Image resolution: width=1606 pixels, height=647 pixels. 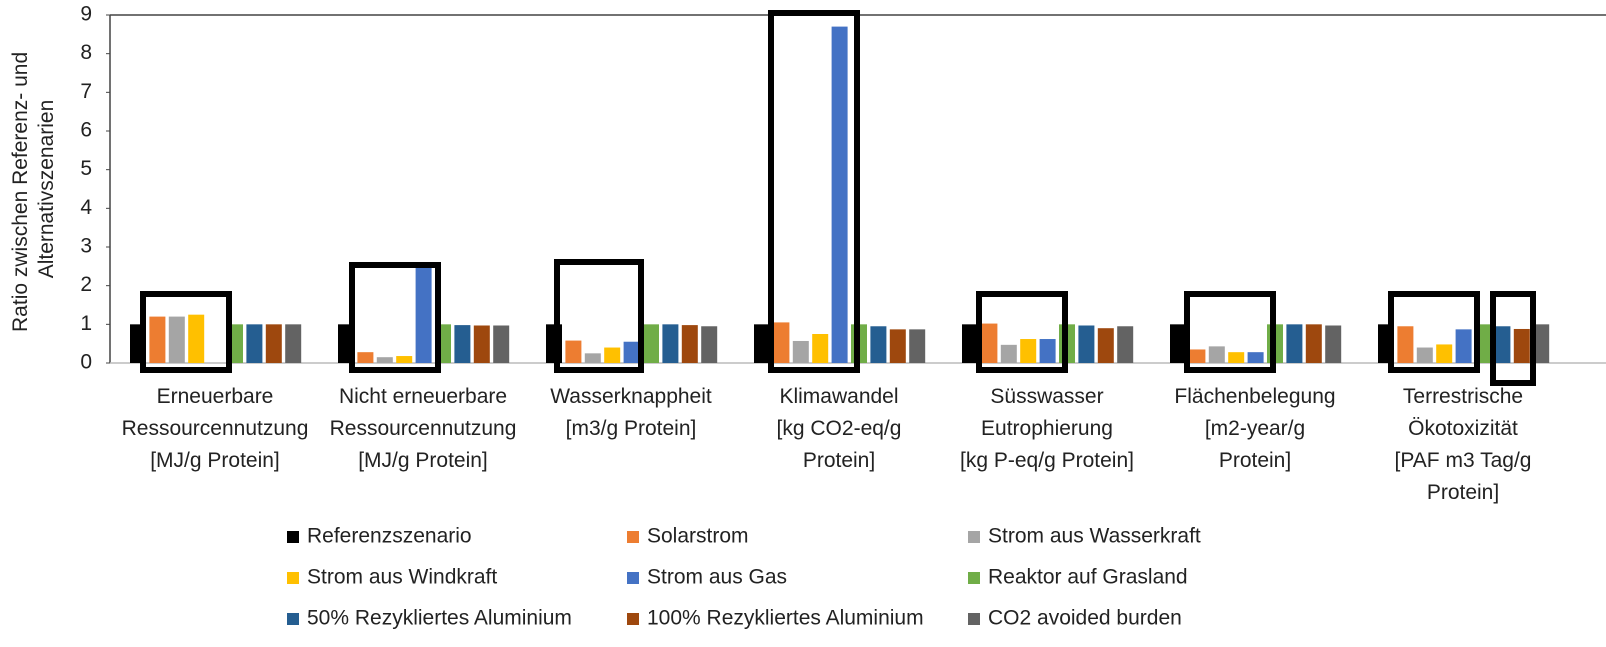 I want to click on x-tick-label-line: Ökotoxizität, so click(x=1463, y=428).